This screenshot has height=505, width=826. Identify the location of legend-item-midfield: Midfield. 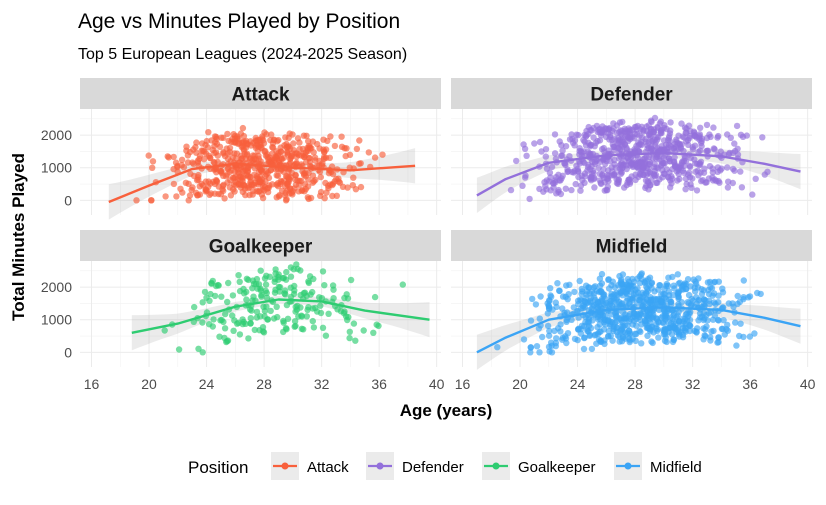
(658, 466).